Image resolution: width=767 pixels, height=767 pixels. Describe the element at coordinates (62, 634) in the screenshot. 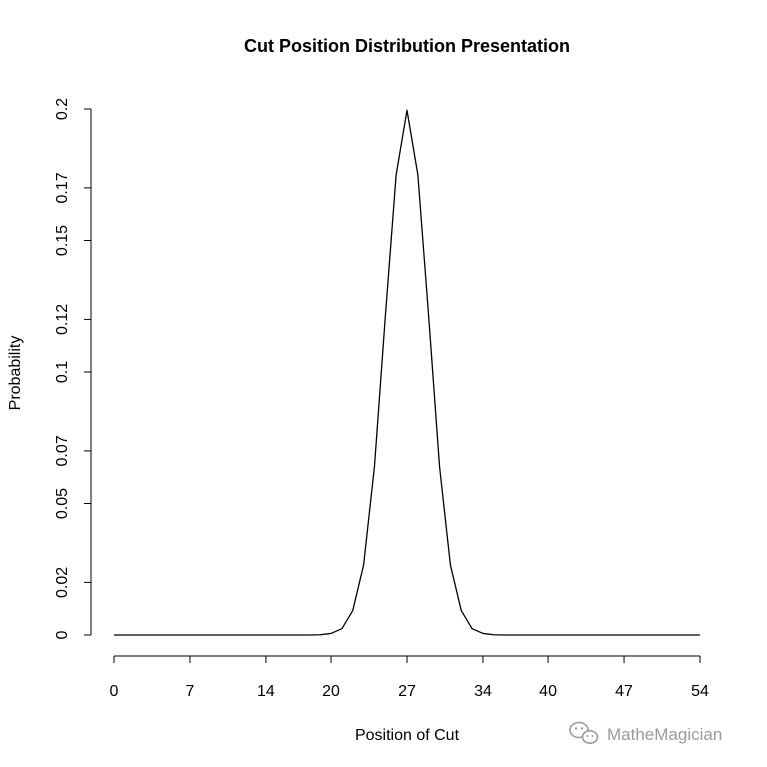

I see `y-tick-label: 0` at that location.